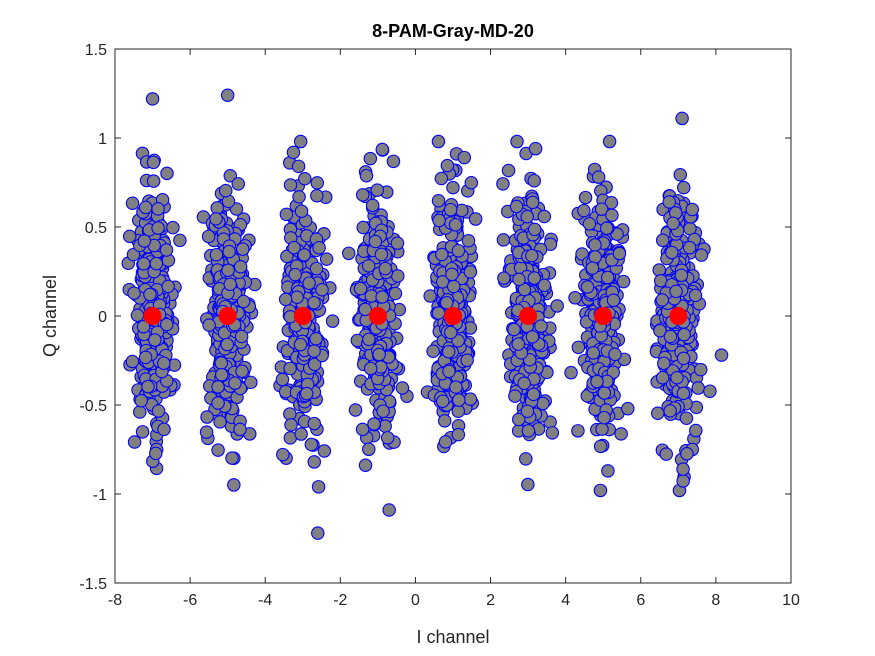  What do you see at coordinates (453, 31) in the screenshot?
I see `chart-title: 8-PAM-Gray-MD-20` at bounding box center [453, 31].